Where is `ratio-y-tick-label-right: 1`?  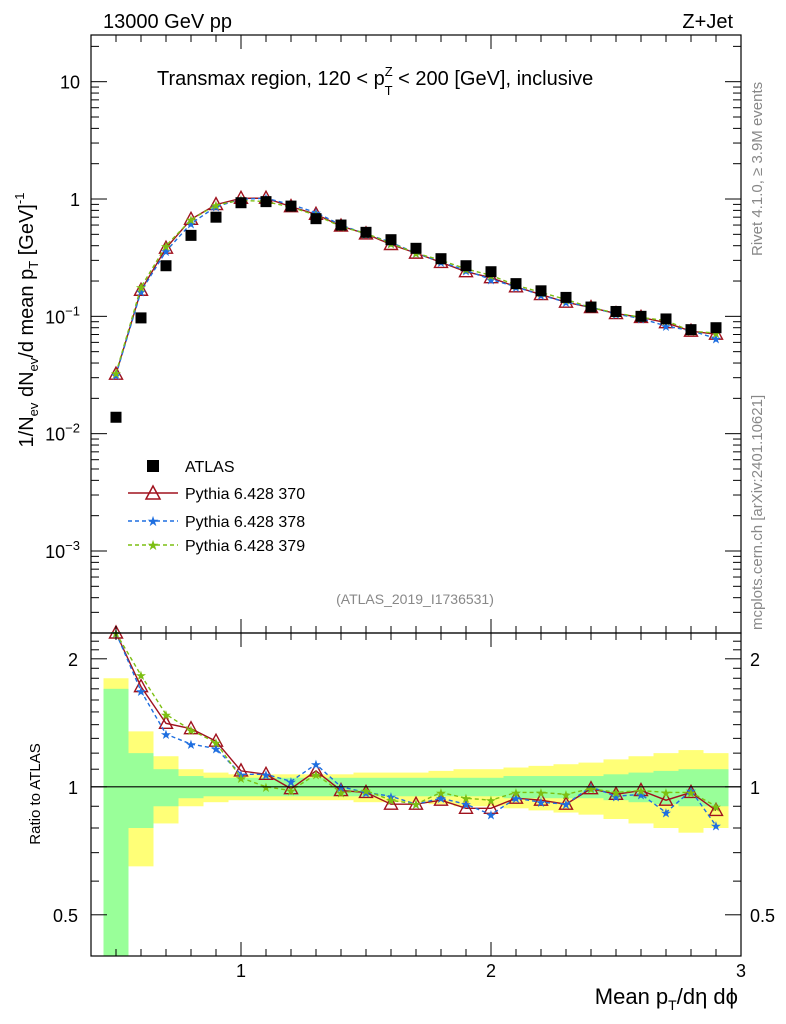
ratio-y-tick-label-right: 1 is located at coordinates (755, 788).